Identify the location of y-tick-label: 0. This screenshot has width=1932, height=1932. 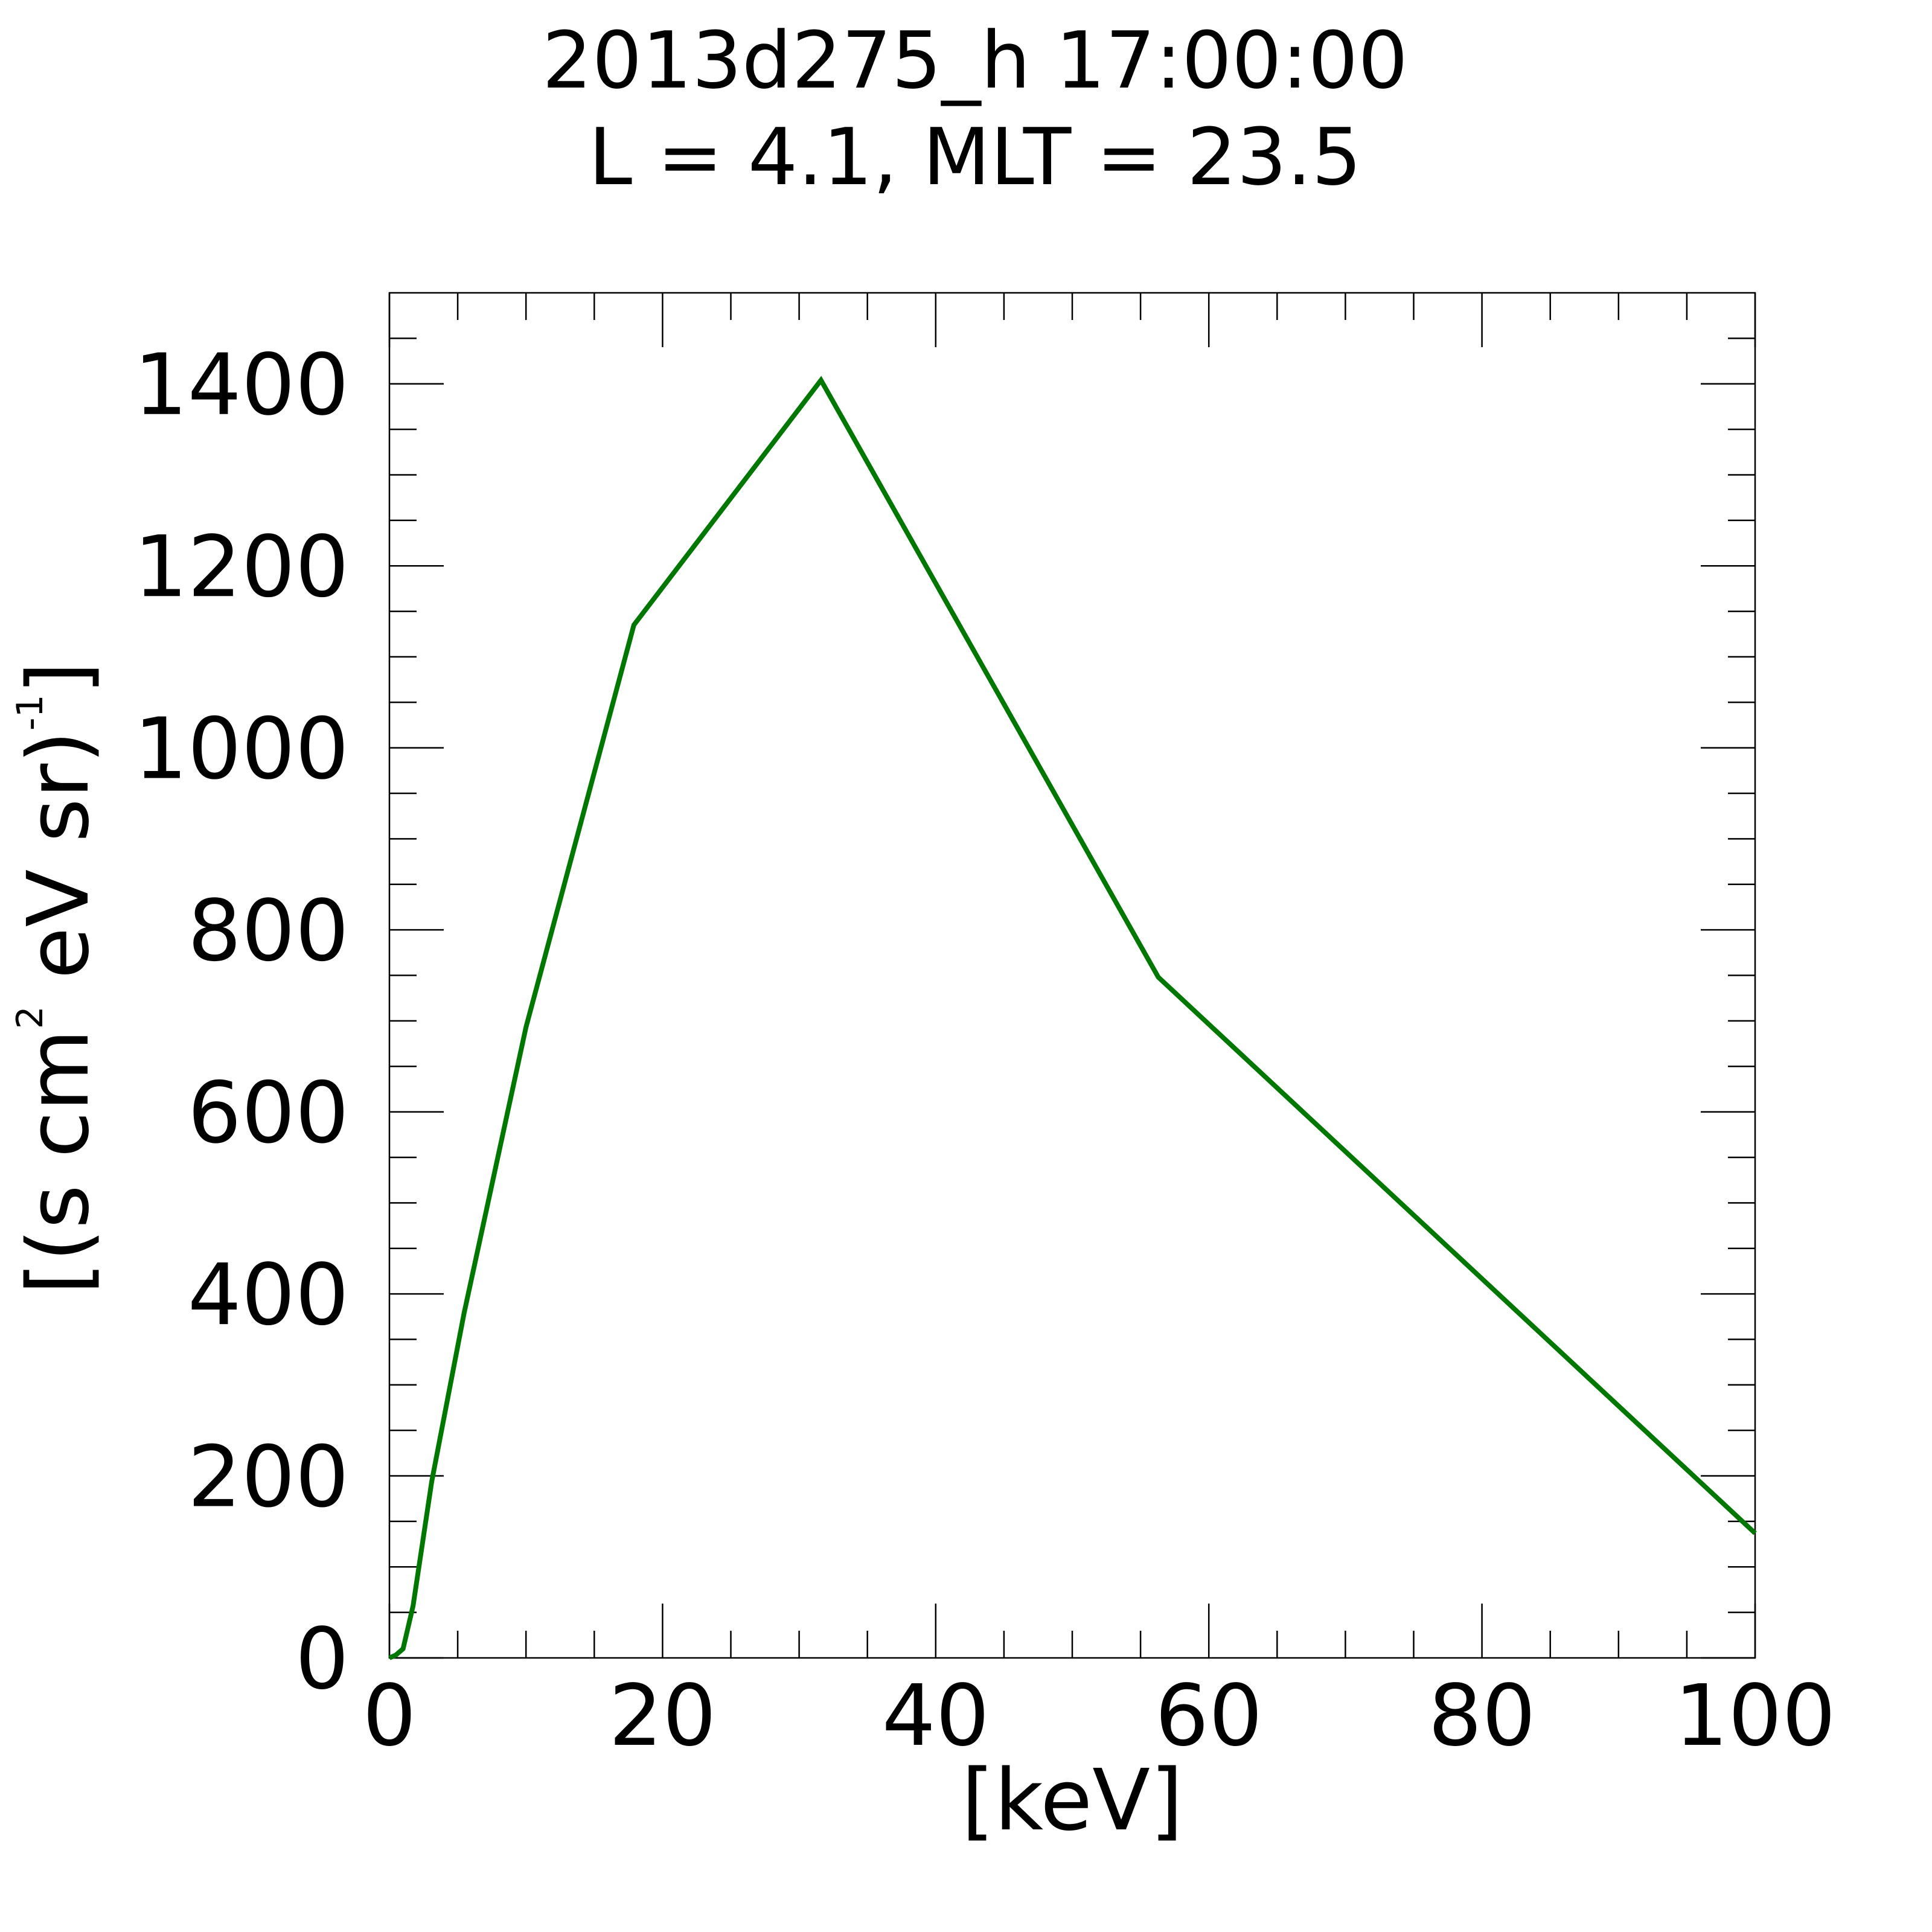
(322, 1659).